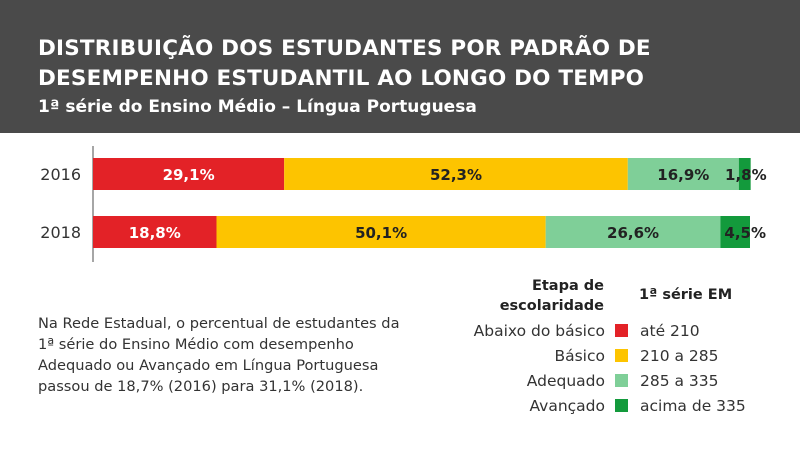 The height and width of the screenshot is (449, 800). Describe the element at coordinates (679, 381) in the screenshot. I see `legend-range: 285 a 335` at that location.